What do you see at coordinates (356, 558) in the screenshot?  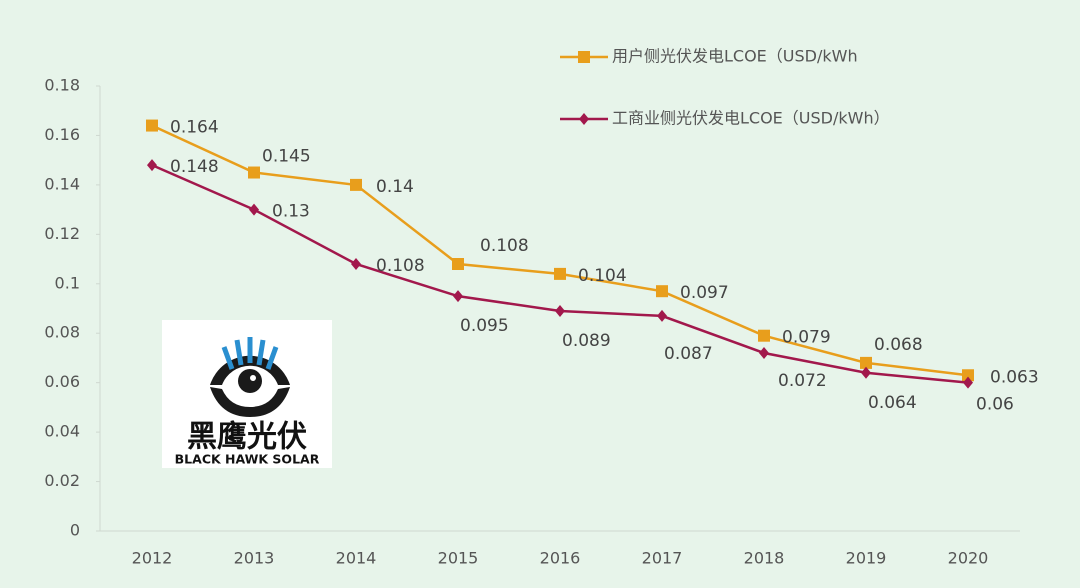 I see `x-tick-label: 2014` at bounding box center [356, 558].